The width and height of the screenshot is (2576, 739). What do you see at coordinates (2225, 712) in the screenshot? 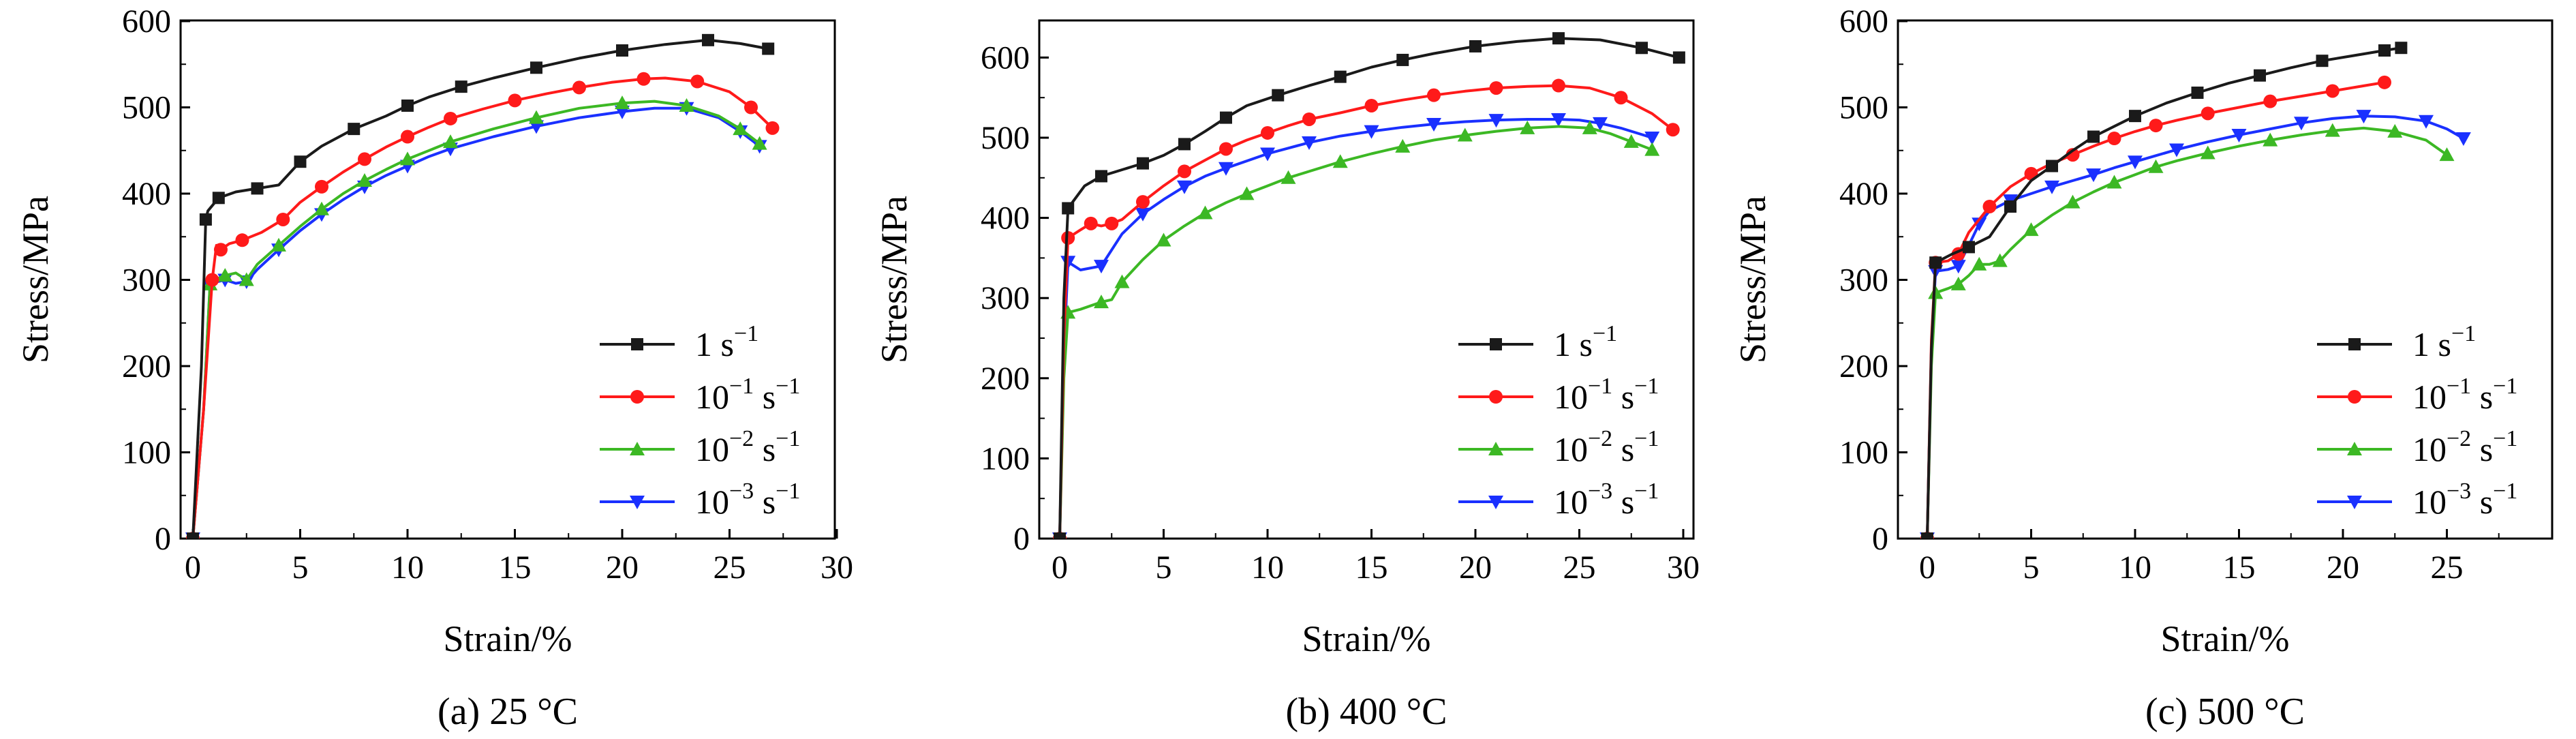
I see `panel-caption: (c) 500 °C` at bounding box center [2225, 712].